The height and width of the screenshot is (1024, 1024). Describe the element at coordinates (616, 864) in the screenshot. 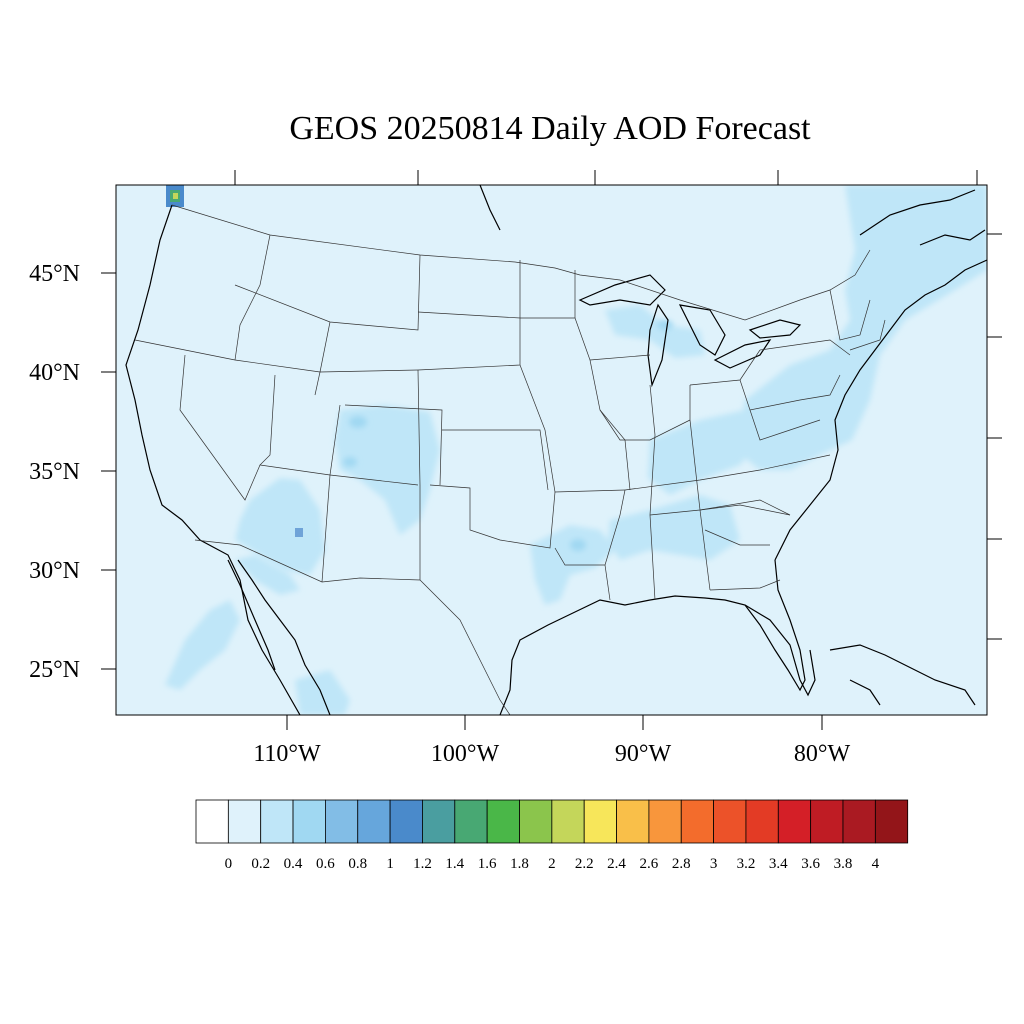

I see `colorbar-tick-label: 2.4` at that location.